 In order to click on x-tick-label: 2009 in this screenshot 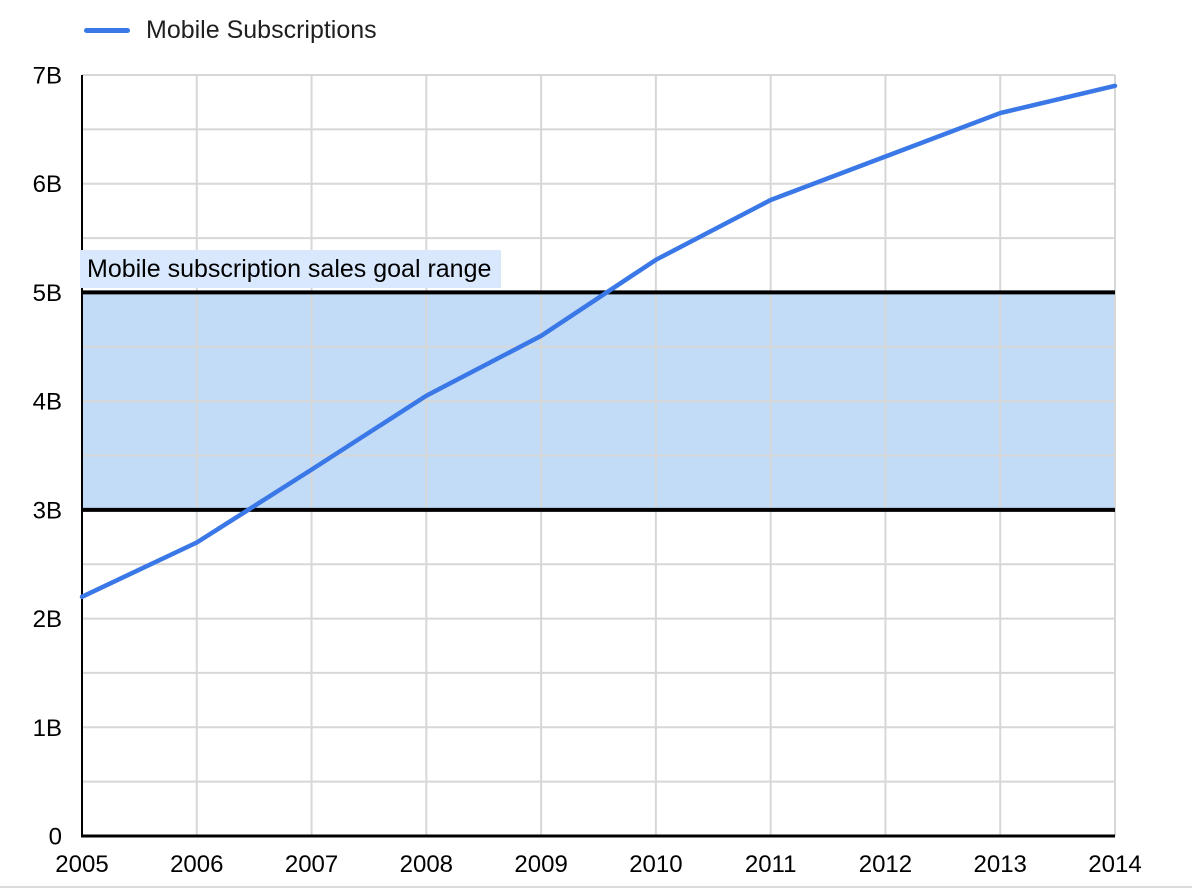, I will do `click(540, 864)`.